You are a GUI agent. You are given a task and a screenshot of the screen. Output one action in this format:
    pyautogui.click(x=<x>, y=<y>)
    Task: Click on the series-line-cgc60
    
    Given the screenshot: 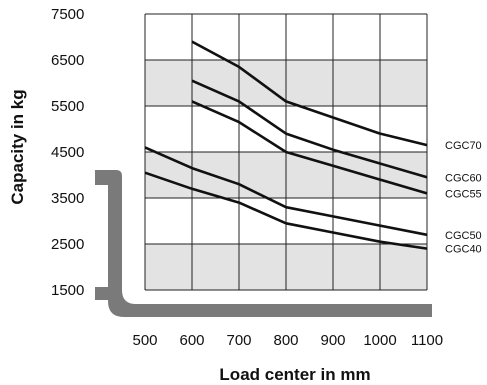 What is the action you would take?
    pyautogui.click(x=309, y=129)
    